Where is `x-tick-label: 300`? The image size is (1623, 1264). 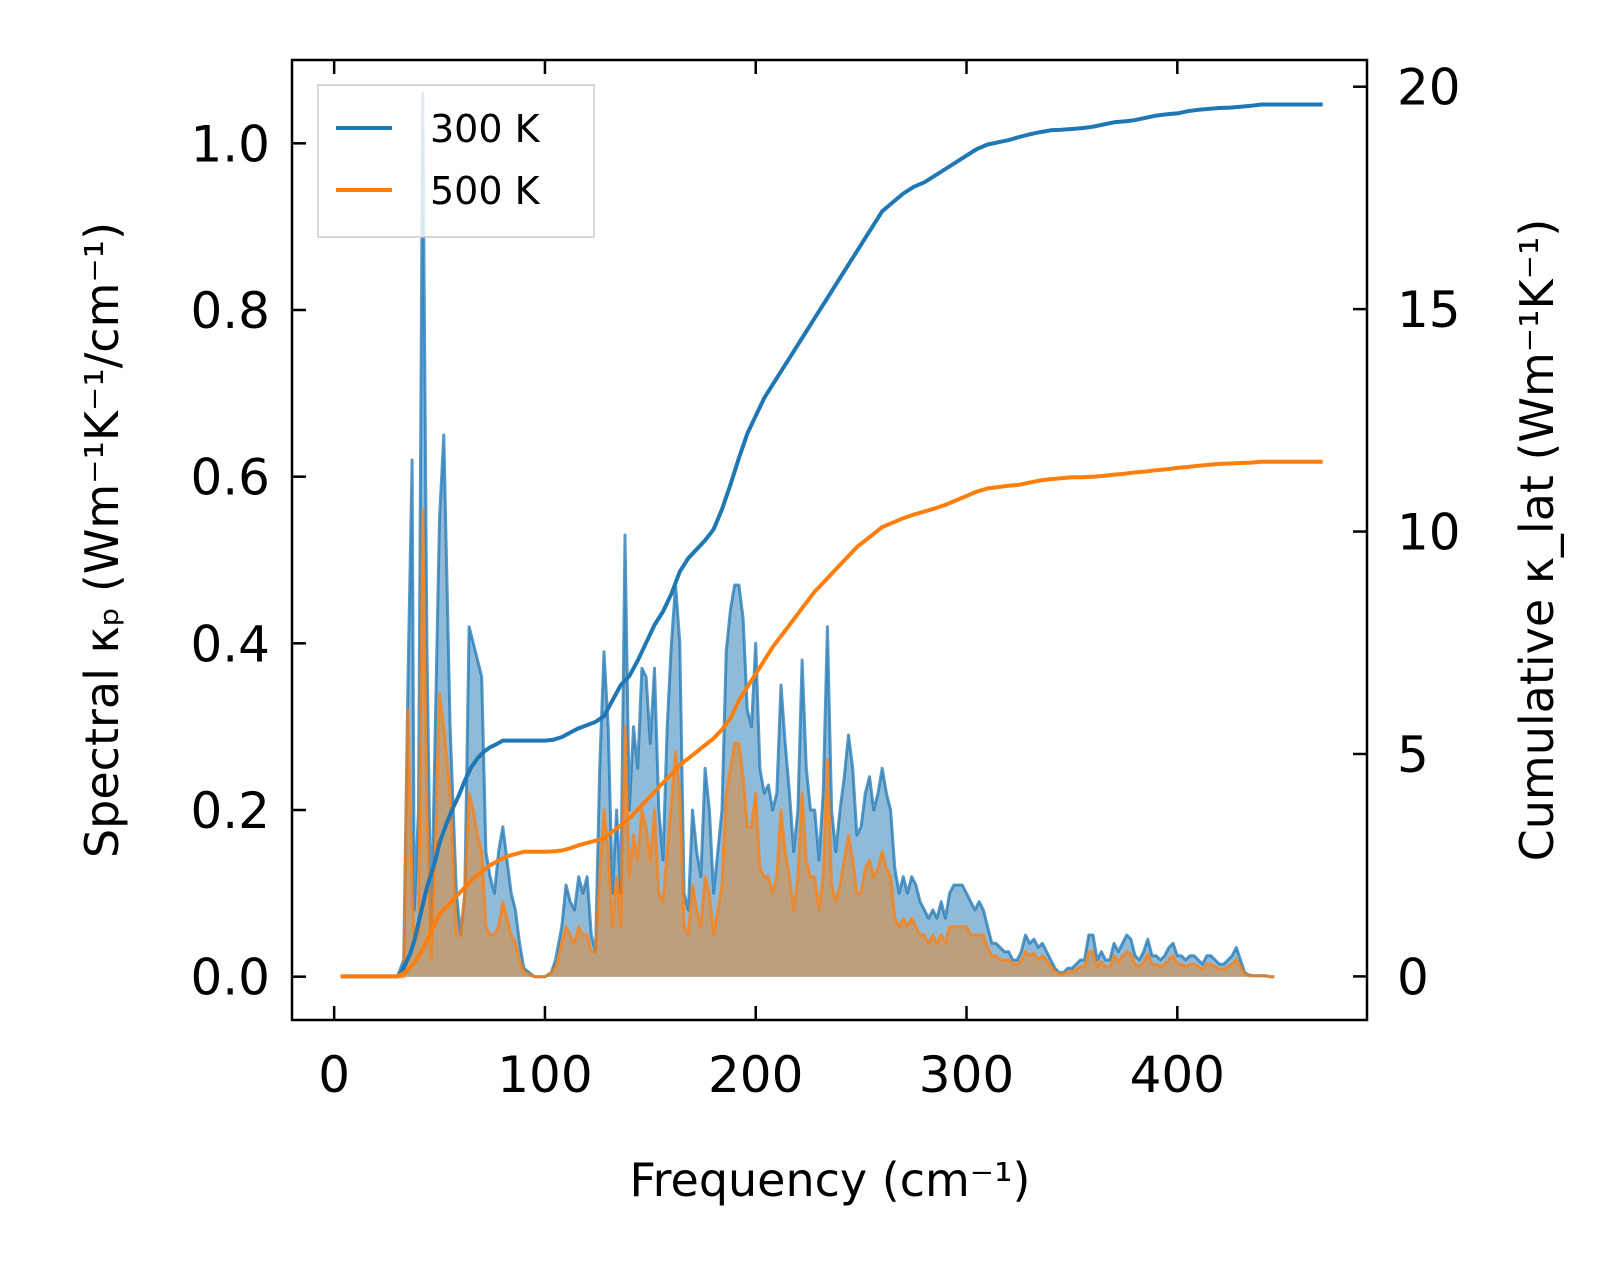 x-tick-label: 300 is located at coordinates (966, 1075).